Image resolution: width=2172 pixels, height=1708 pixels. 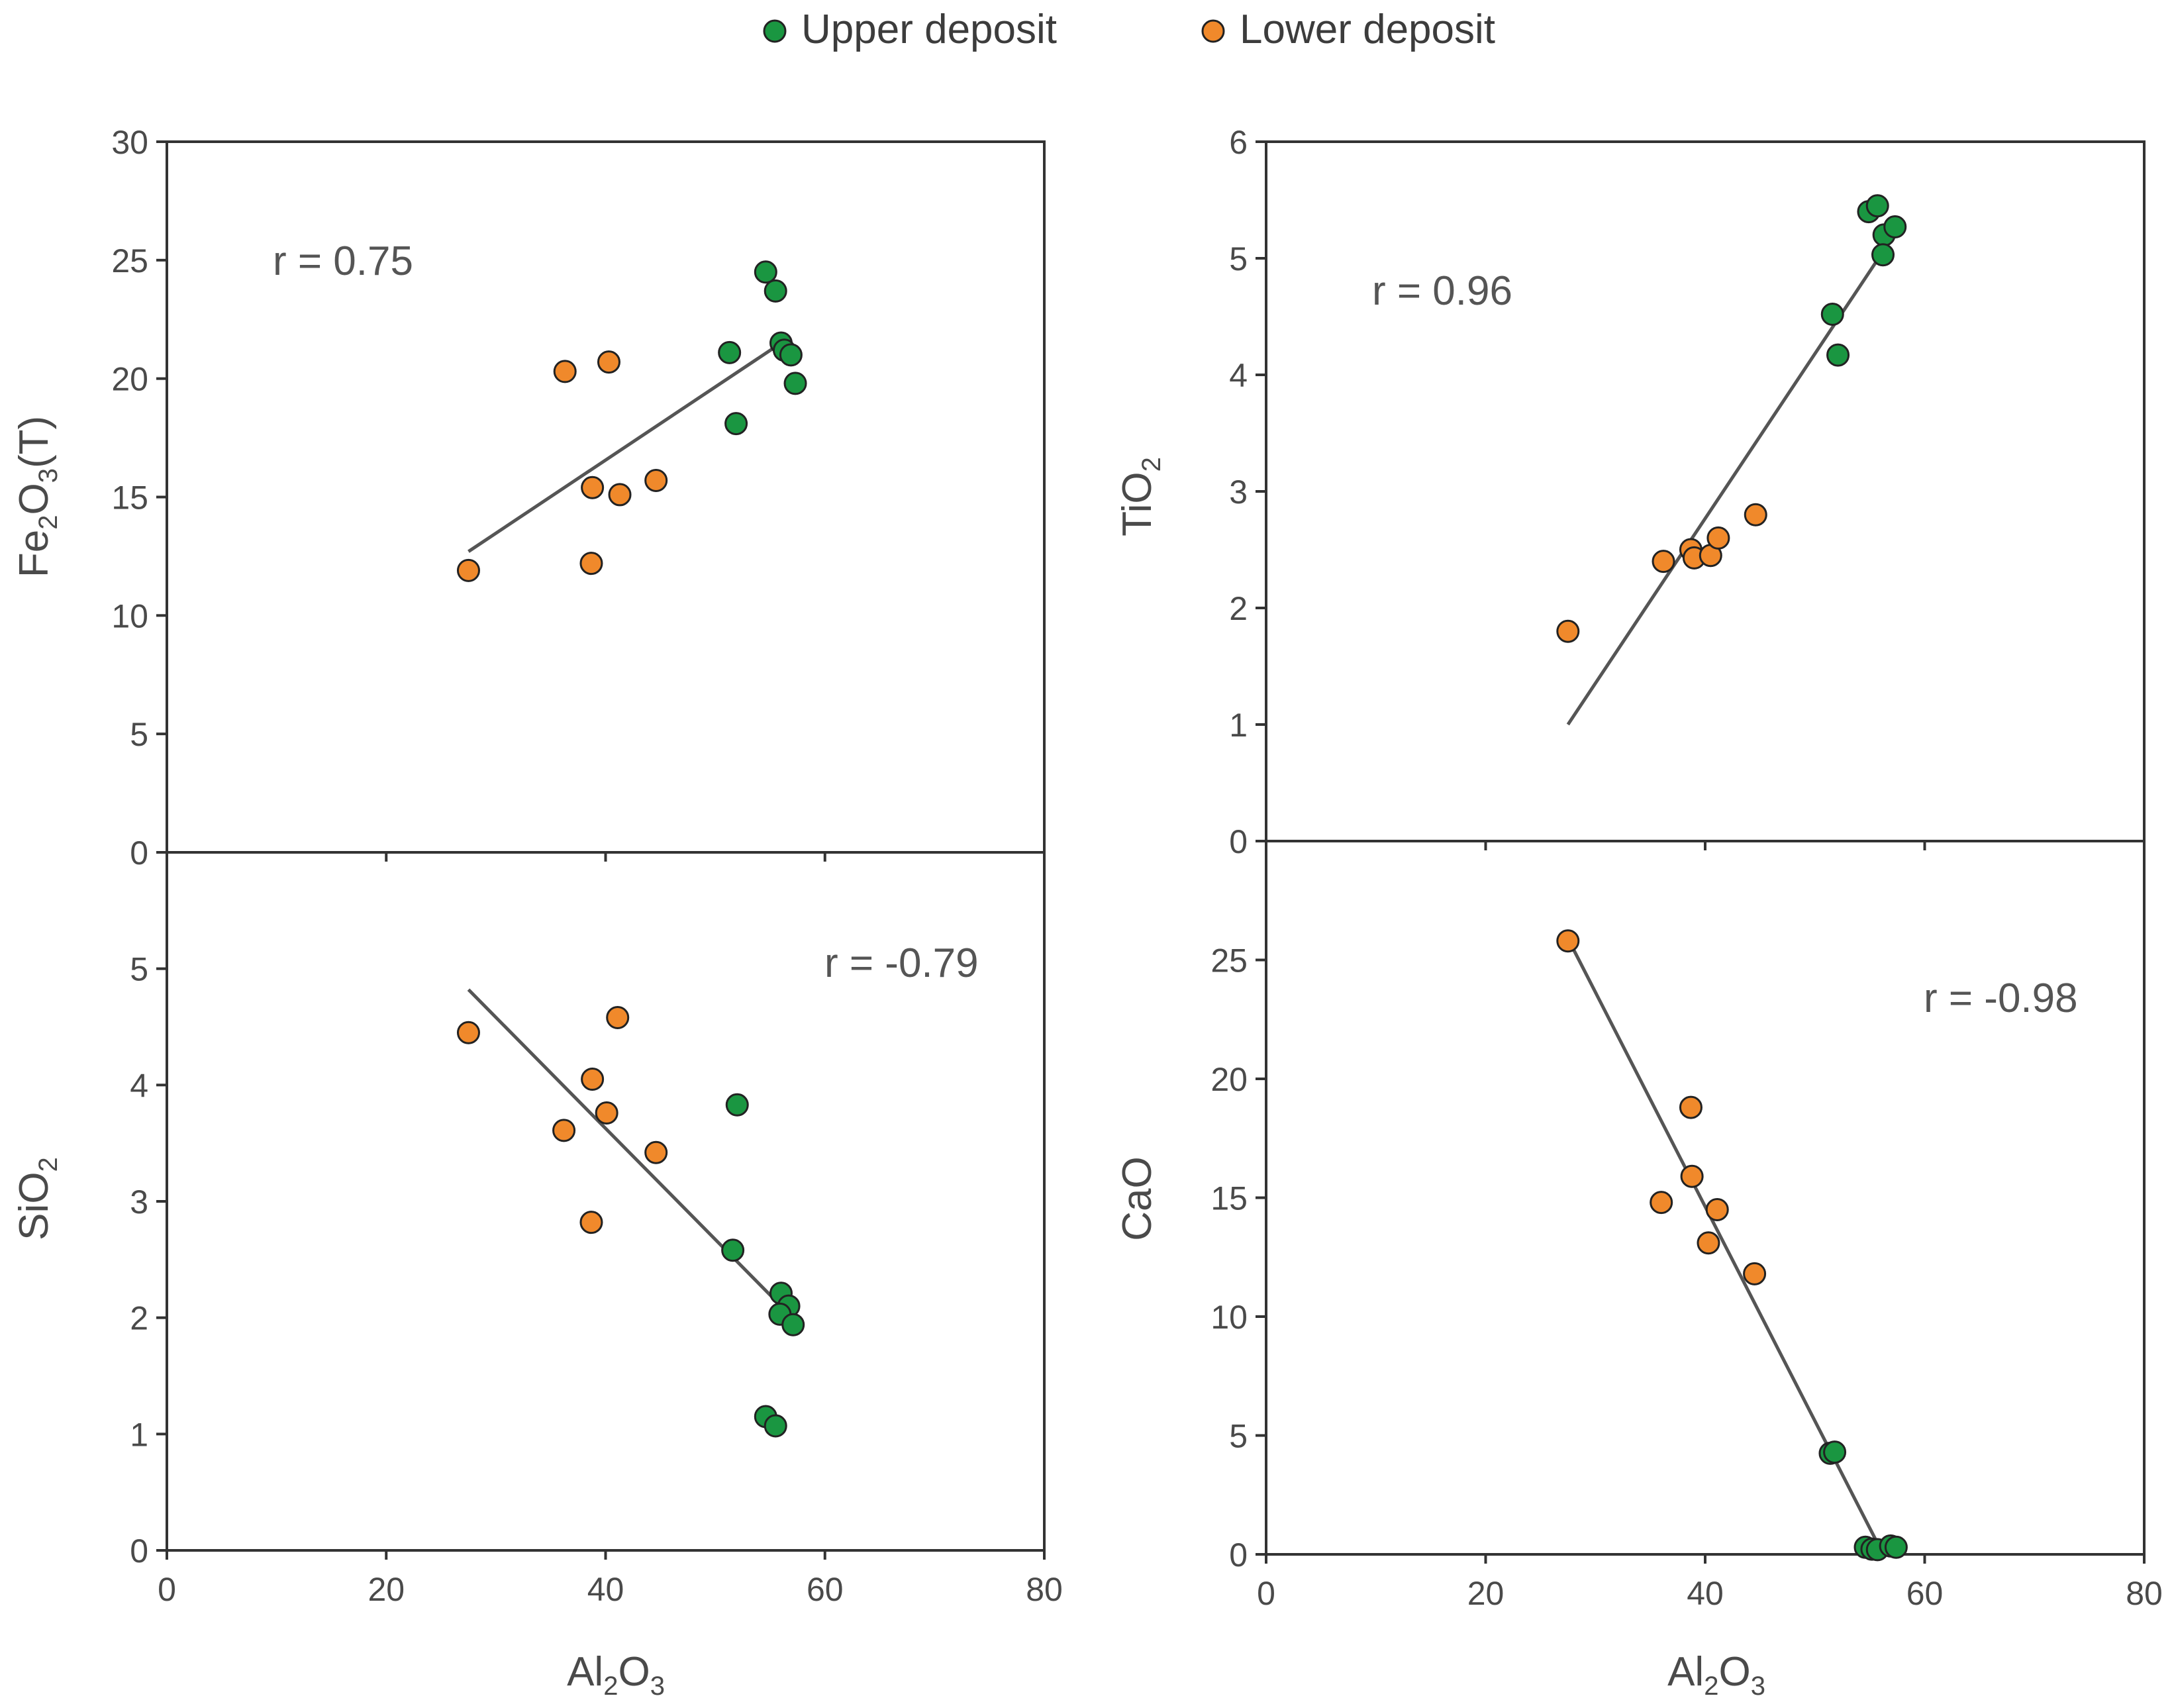 I want to click on correlation-label: r = 0.75, so click(x=343, y=261).